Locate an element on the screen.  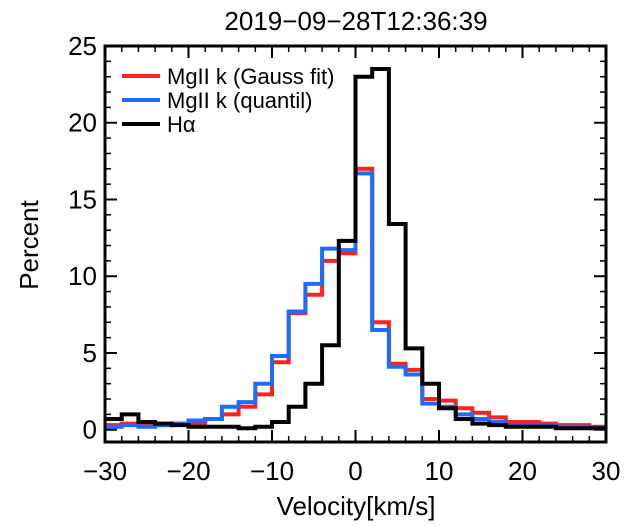
x-tick-label: 10 is located at coordinates (439, 471).